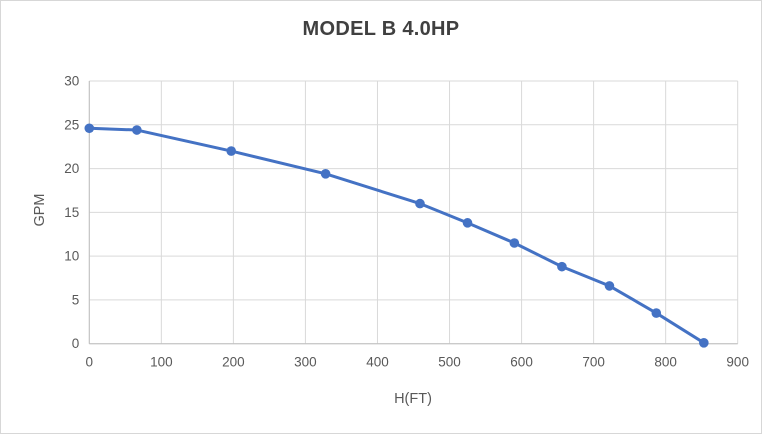 This screenshot has height=434, width=762. I want to click on x-axis-title: H(FT), so click(413, 399).